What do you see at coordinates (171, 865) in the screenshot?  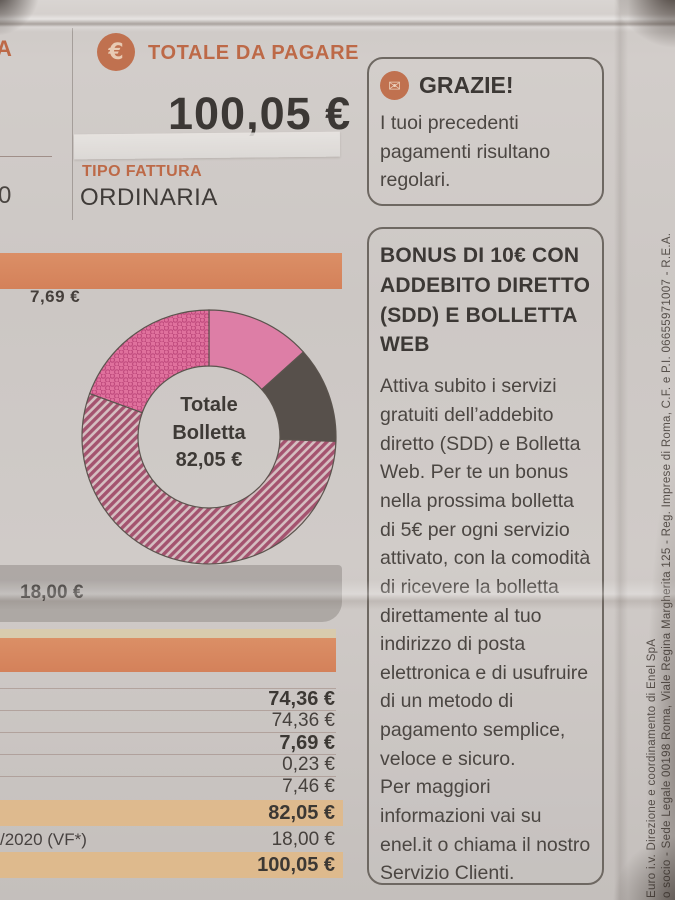 I see `table-row: 100,05 €` at bounding box center [171, 865].